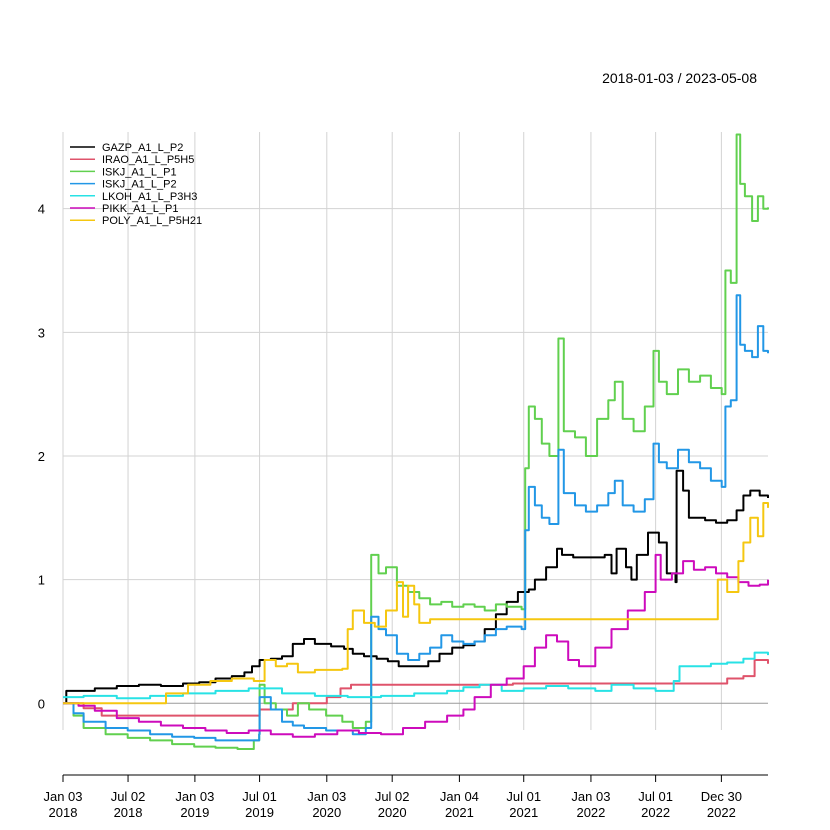  What do you see at coordinates (140, 209) in the screenshot?
I see `legend-label: PIKK_A1_L_P1` at bounding box center [140, 209].